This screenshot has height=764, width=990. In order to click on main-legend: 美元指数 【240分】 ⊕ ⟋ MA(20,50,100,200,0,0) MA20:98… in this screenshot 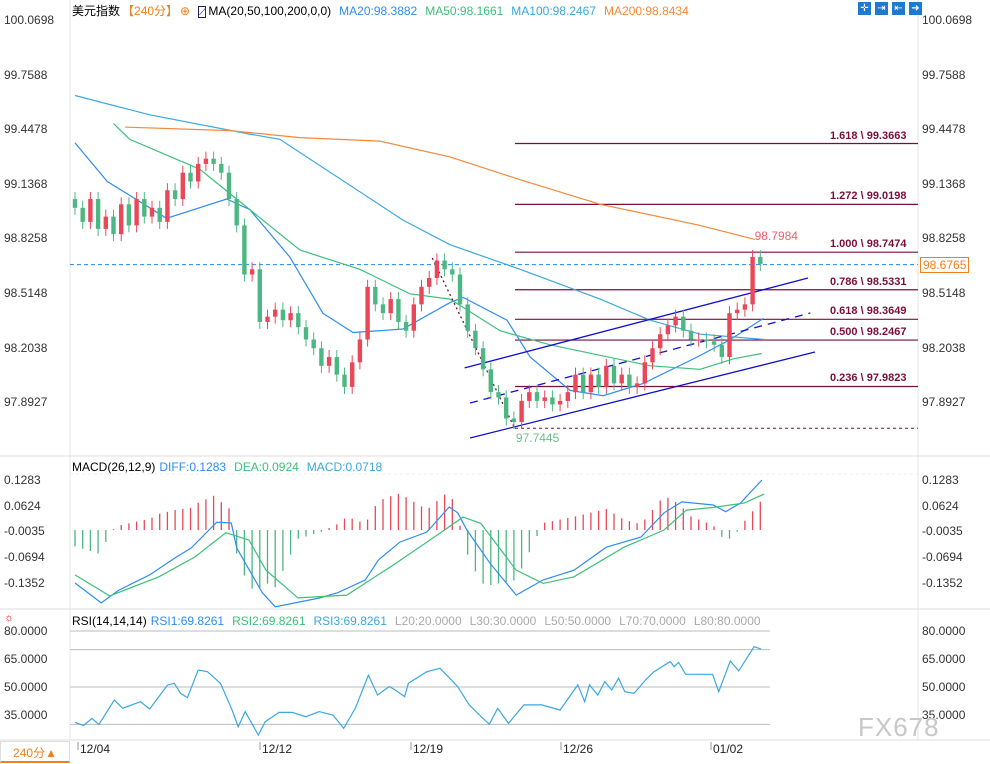, I will do `click(384, 10)`.